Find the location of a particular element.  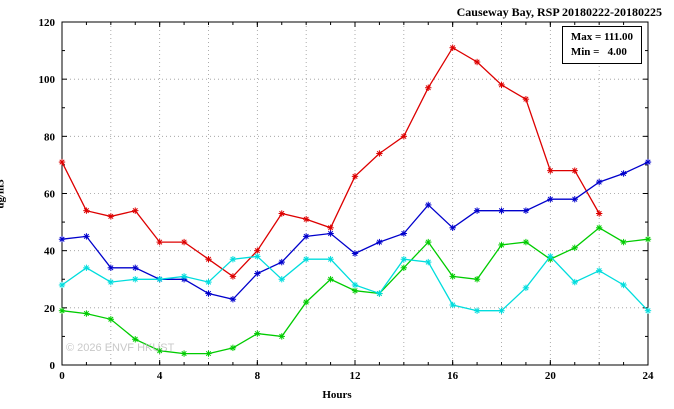

legend-box: Max = 111.00 Min = 4.00 is located at coordinates (601, 45).